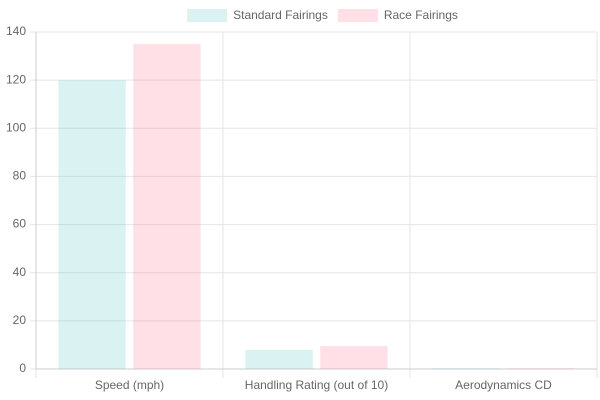 The image size is (600, 400). What do you see at coordinates (20, 176) in the screenshot?
I see `y-tick-label: 80` at bounding box center [20, 176].